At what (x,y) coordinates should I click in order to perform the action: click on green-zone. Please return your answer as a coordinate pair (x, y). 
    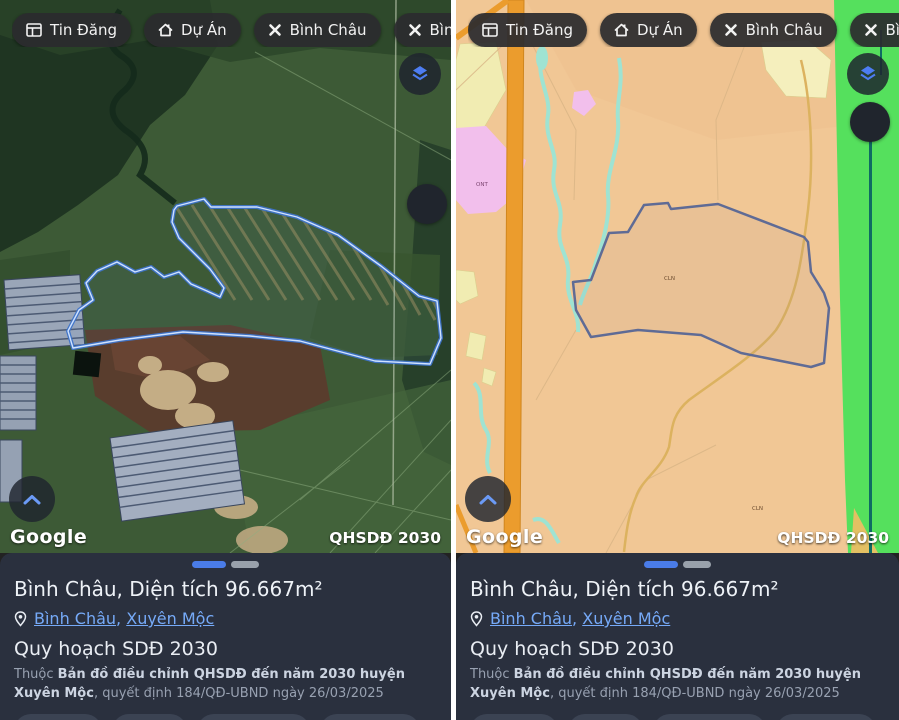
    Looking at the image, I should click on (866, 276).